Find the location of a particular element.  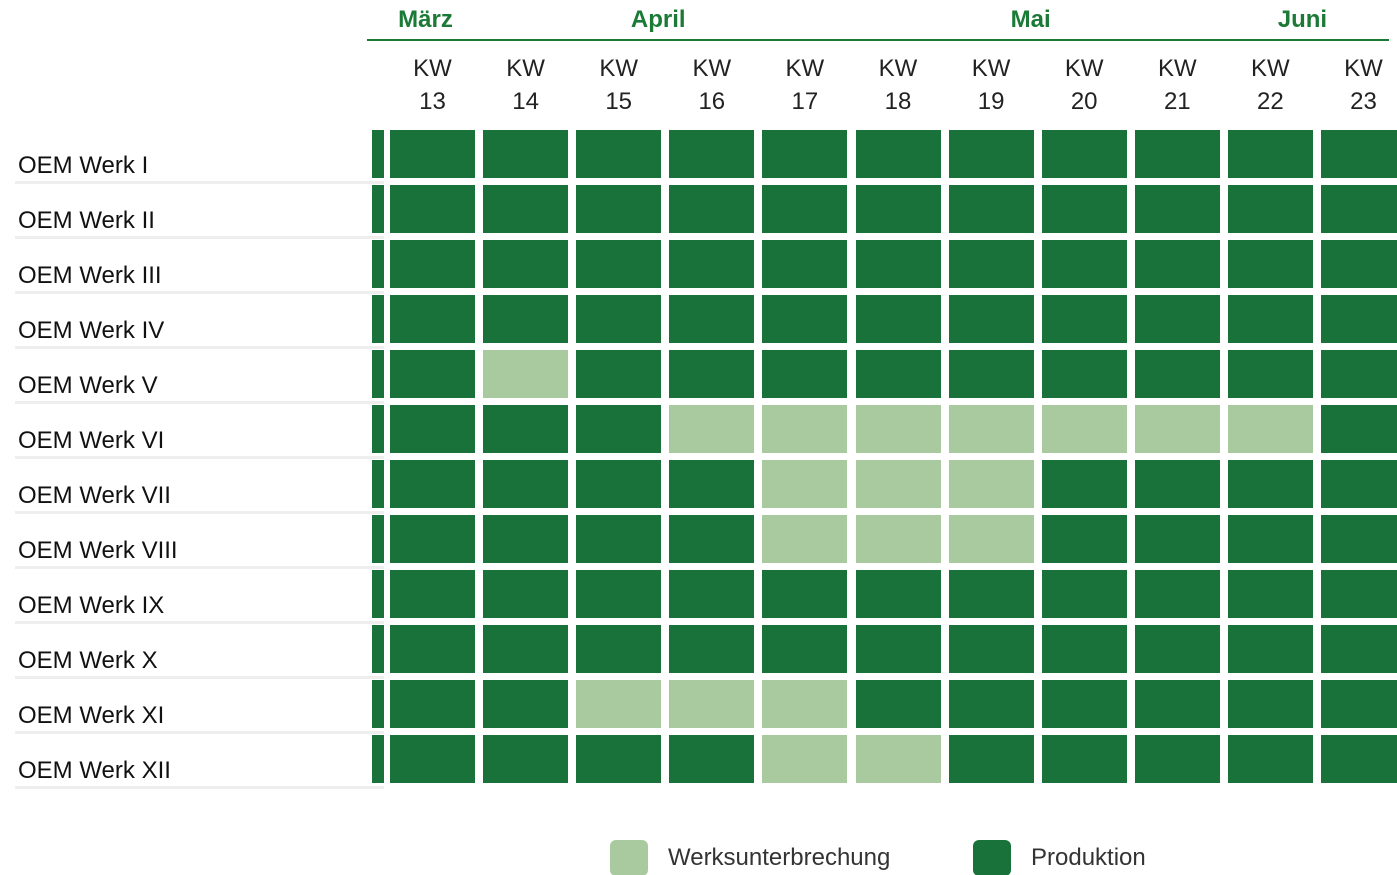

legend-label: Produktion is located at coordinates (1088, 857).